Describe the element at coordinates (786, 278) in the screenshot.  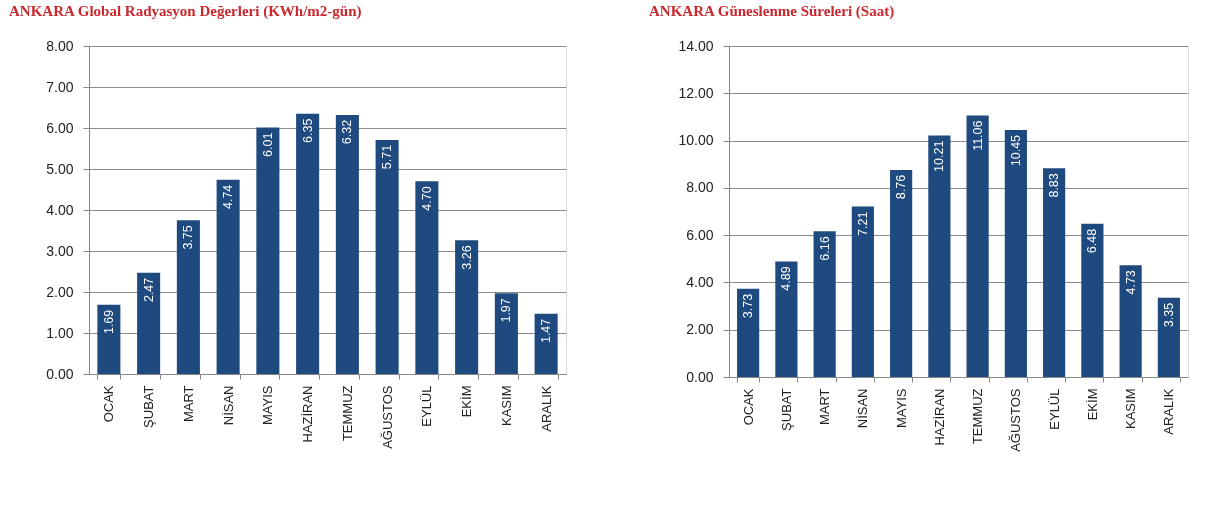
I see `data-label: 4.89` at that location.